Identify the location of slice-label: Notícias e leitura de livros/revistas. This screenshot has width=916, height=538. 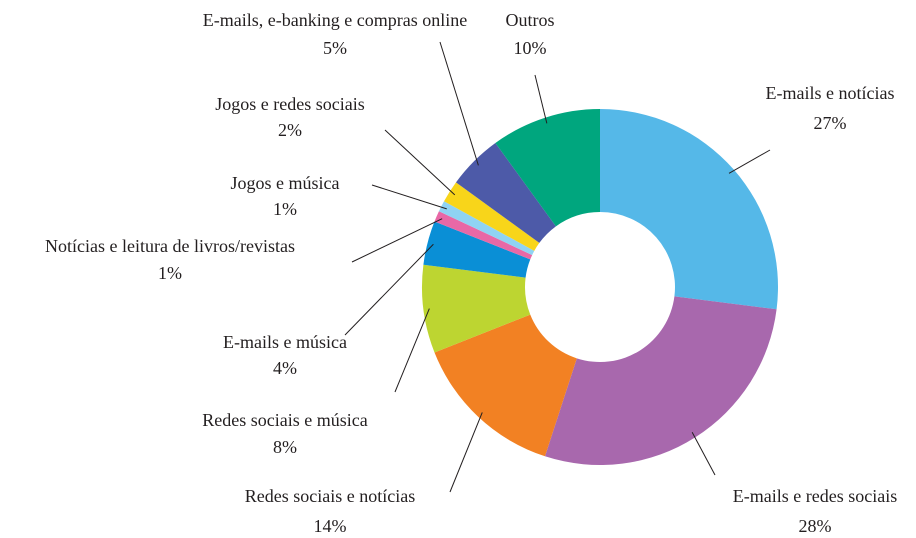
(170, 246).